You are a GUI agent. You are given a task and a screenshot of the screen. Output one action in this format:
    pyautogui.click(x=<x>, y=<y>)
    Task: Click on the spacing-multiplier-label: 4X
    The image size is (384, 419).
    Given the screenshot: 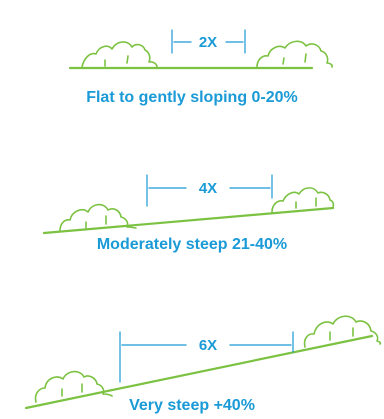 What is the action you would take?
    pyautogui.click(x=208, y=188)
    